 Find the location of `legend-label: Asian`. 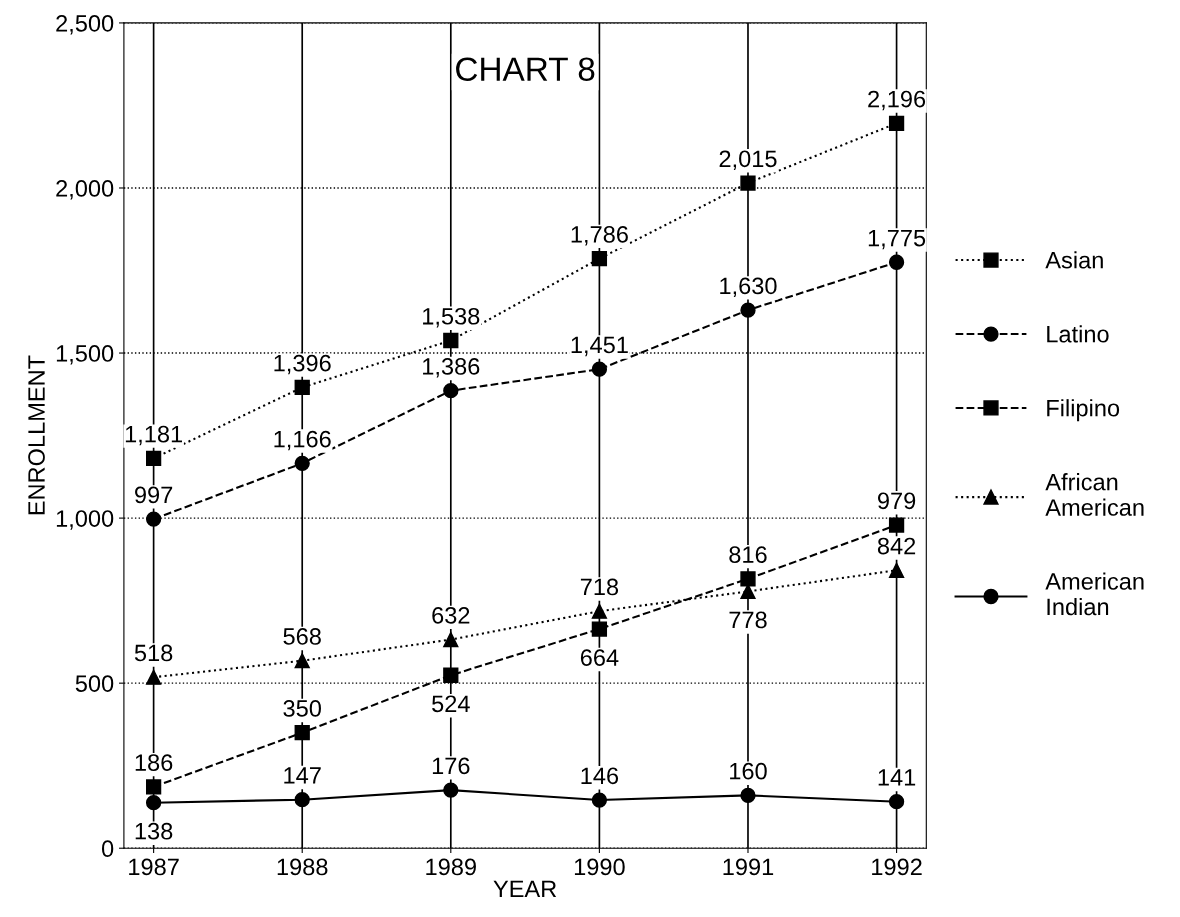

legend-label: Asian is located at coordinates (1074, 260).